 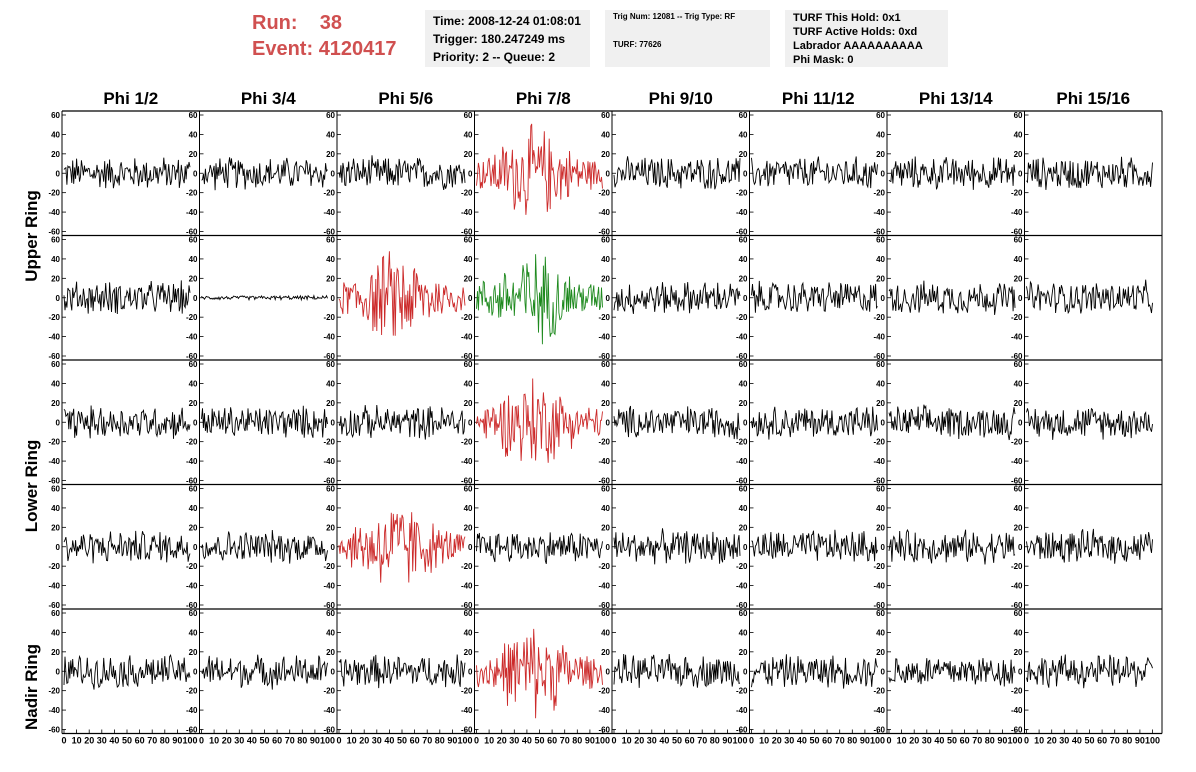 I want to click on run-event-block: Run: 38 Event: 4120417, so click(x=324, y=36).